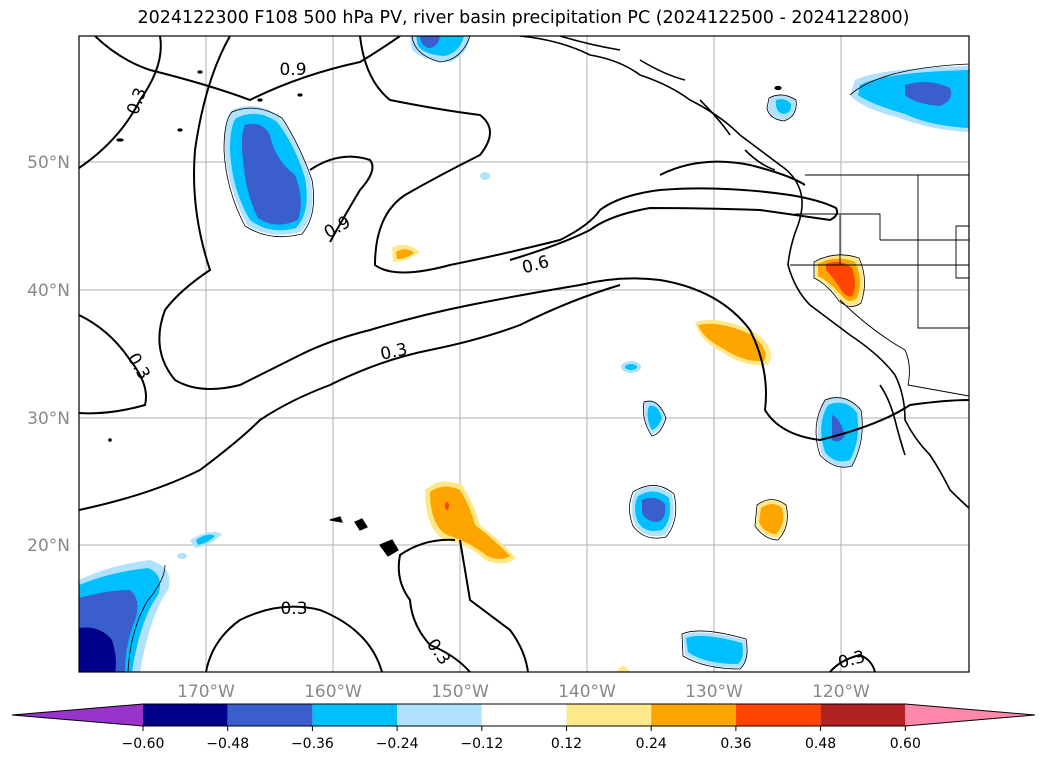 The height and width of the screenshot is (765, 1047). Describe the element at coordinates (312, 744) in the screenshot. I see `colorbar-tick-label: −0.36` at that location.